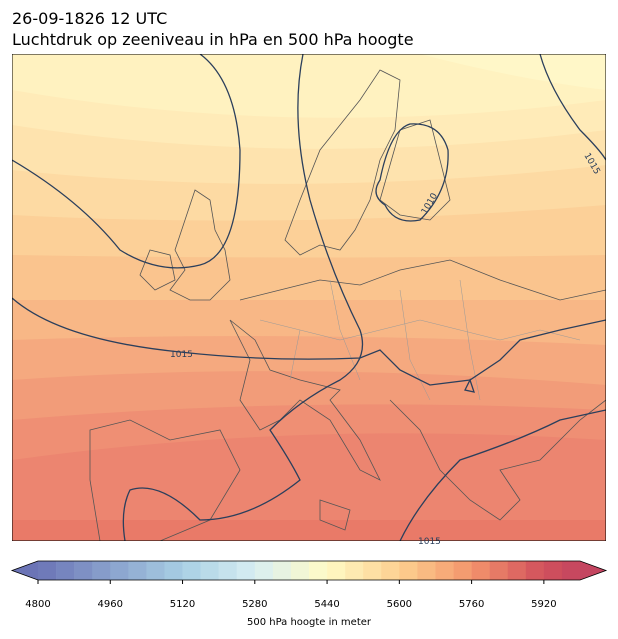  I want to click on colorbar: 4800 4960 5120 5280 5440 5600 5760 5920, so click(309, 585).